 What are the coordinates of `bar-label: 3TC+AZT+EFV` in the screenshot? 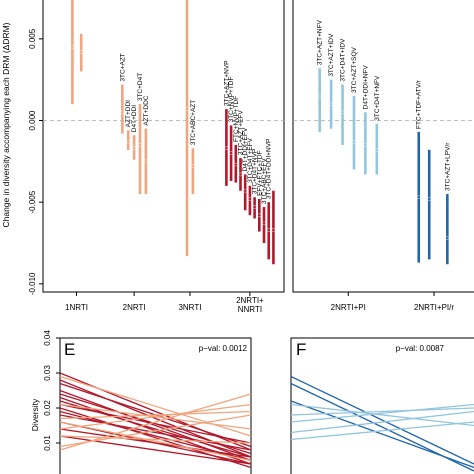 It's located at (241, 132).